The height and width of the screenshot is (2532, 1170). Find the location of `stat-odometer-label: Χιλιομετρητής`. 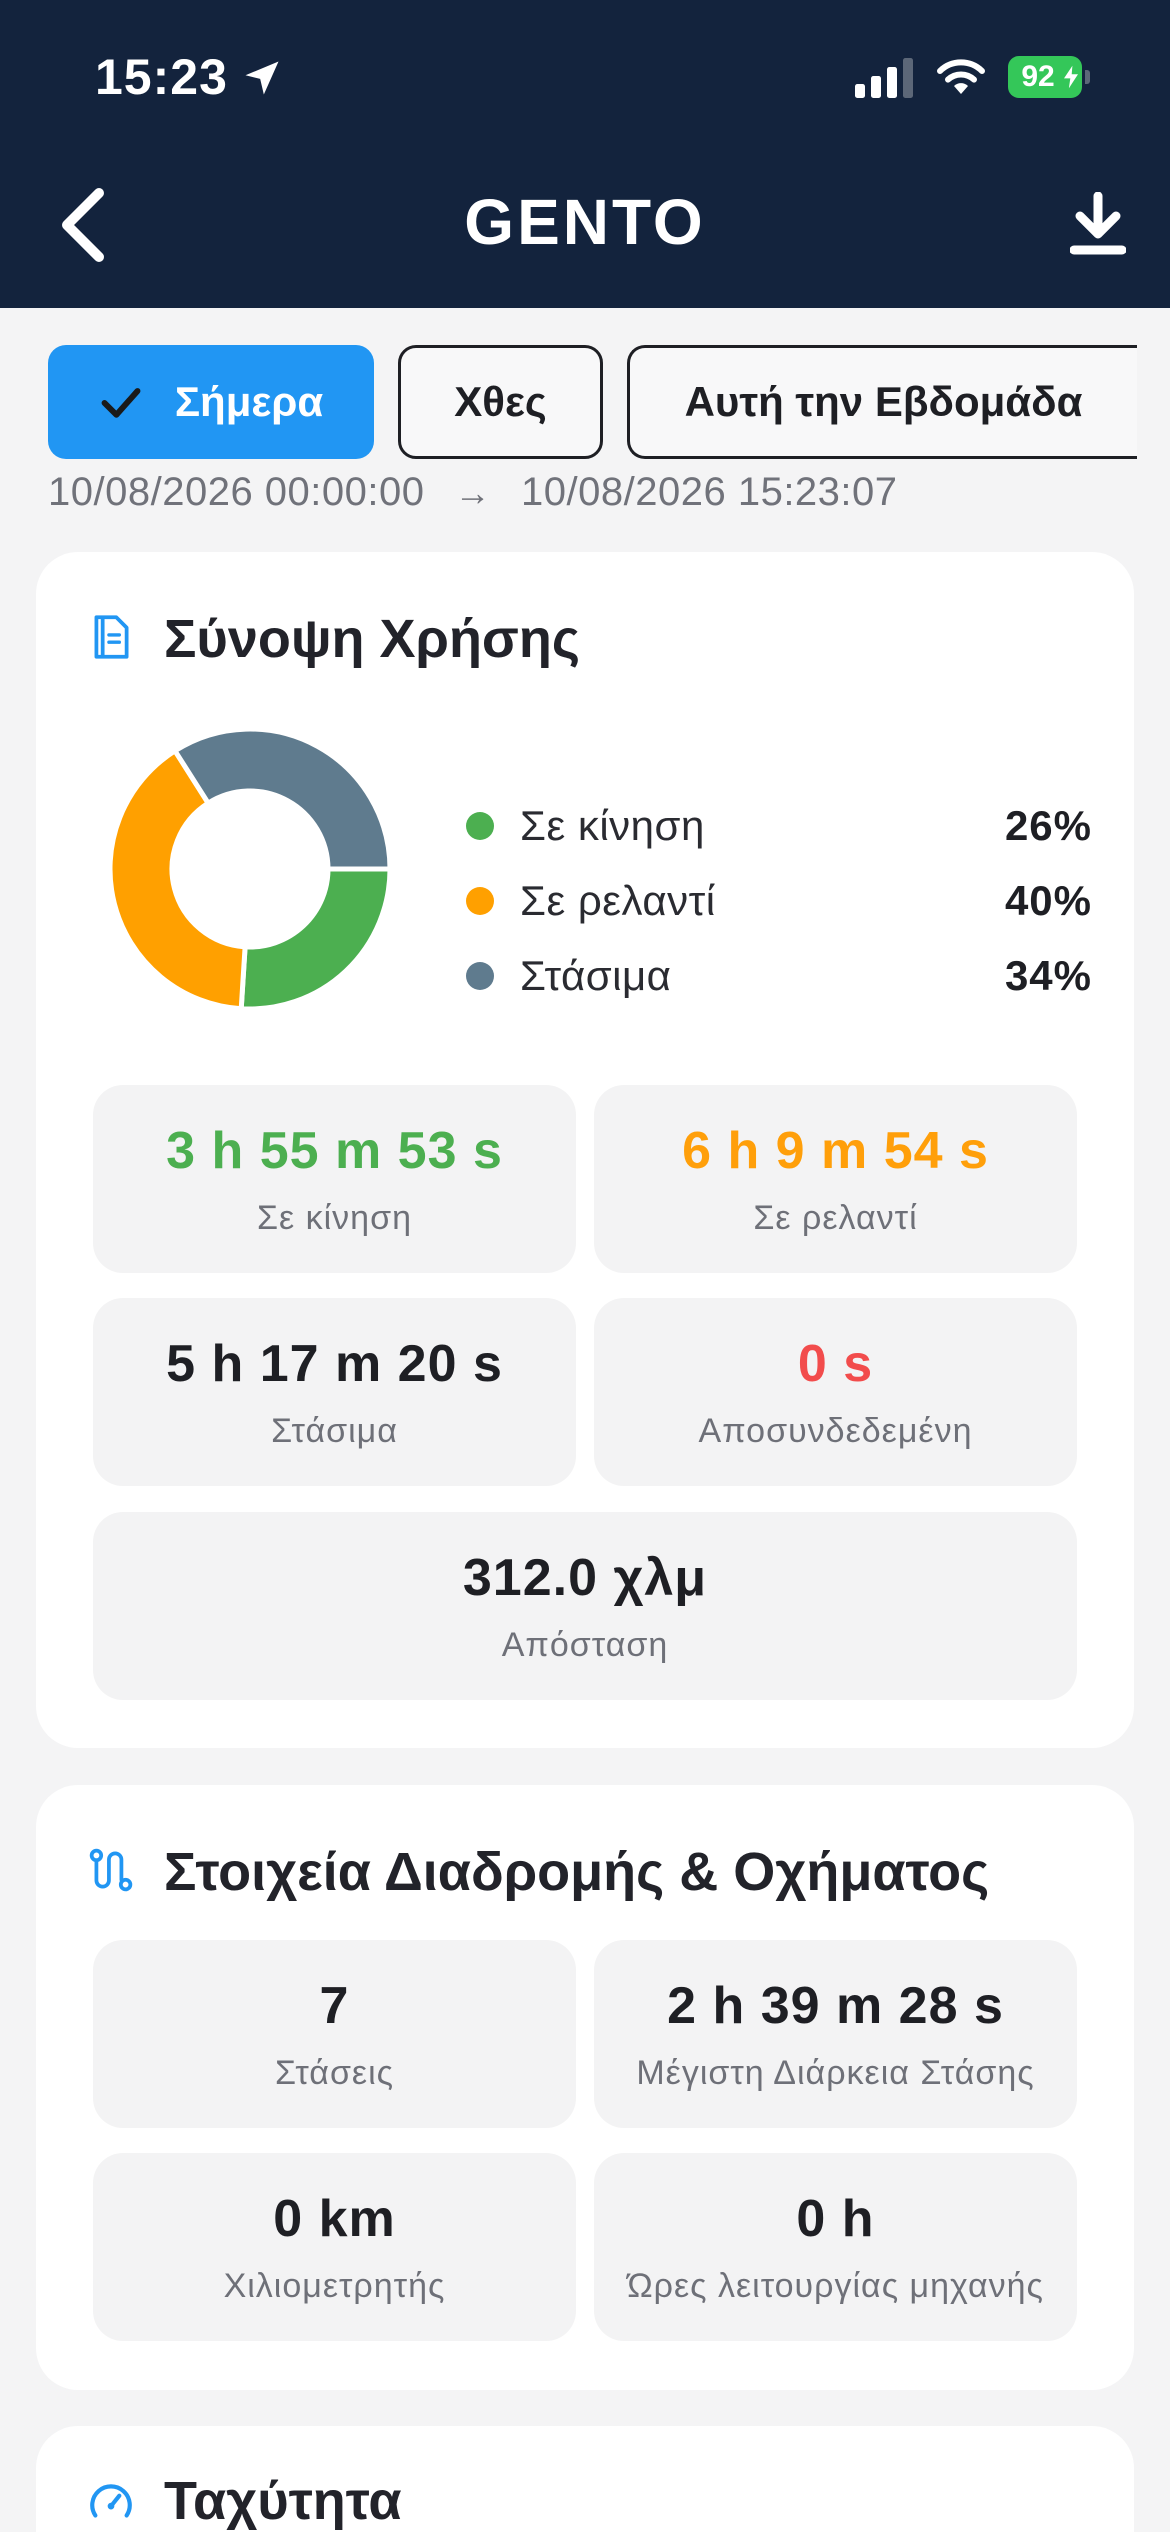

stat-odometer-label: Χιλιομετρητής is located at coordinates (334, 2286).